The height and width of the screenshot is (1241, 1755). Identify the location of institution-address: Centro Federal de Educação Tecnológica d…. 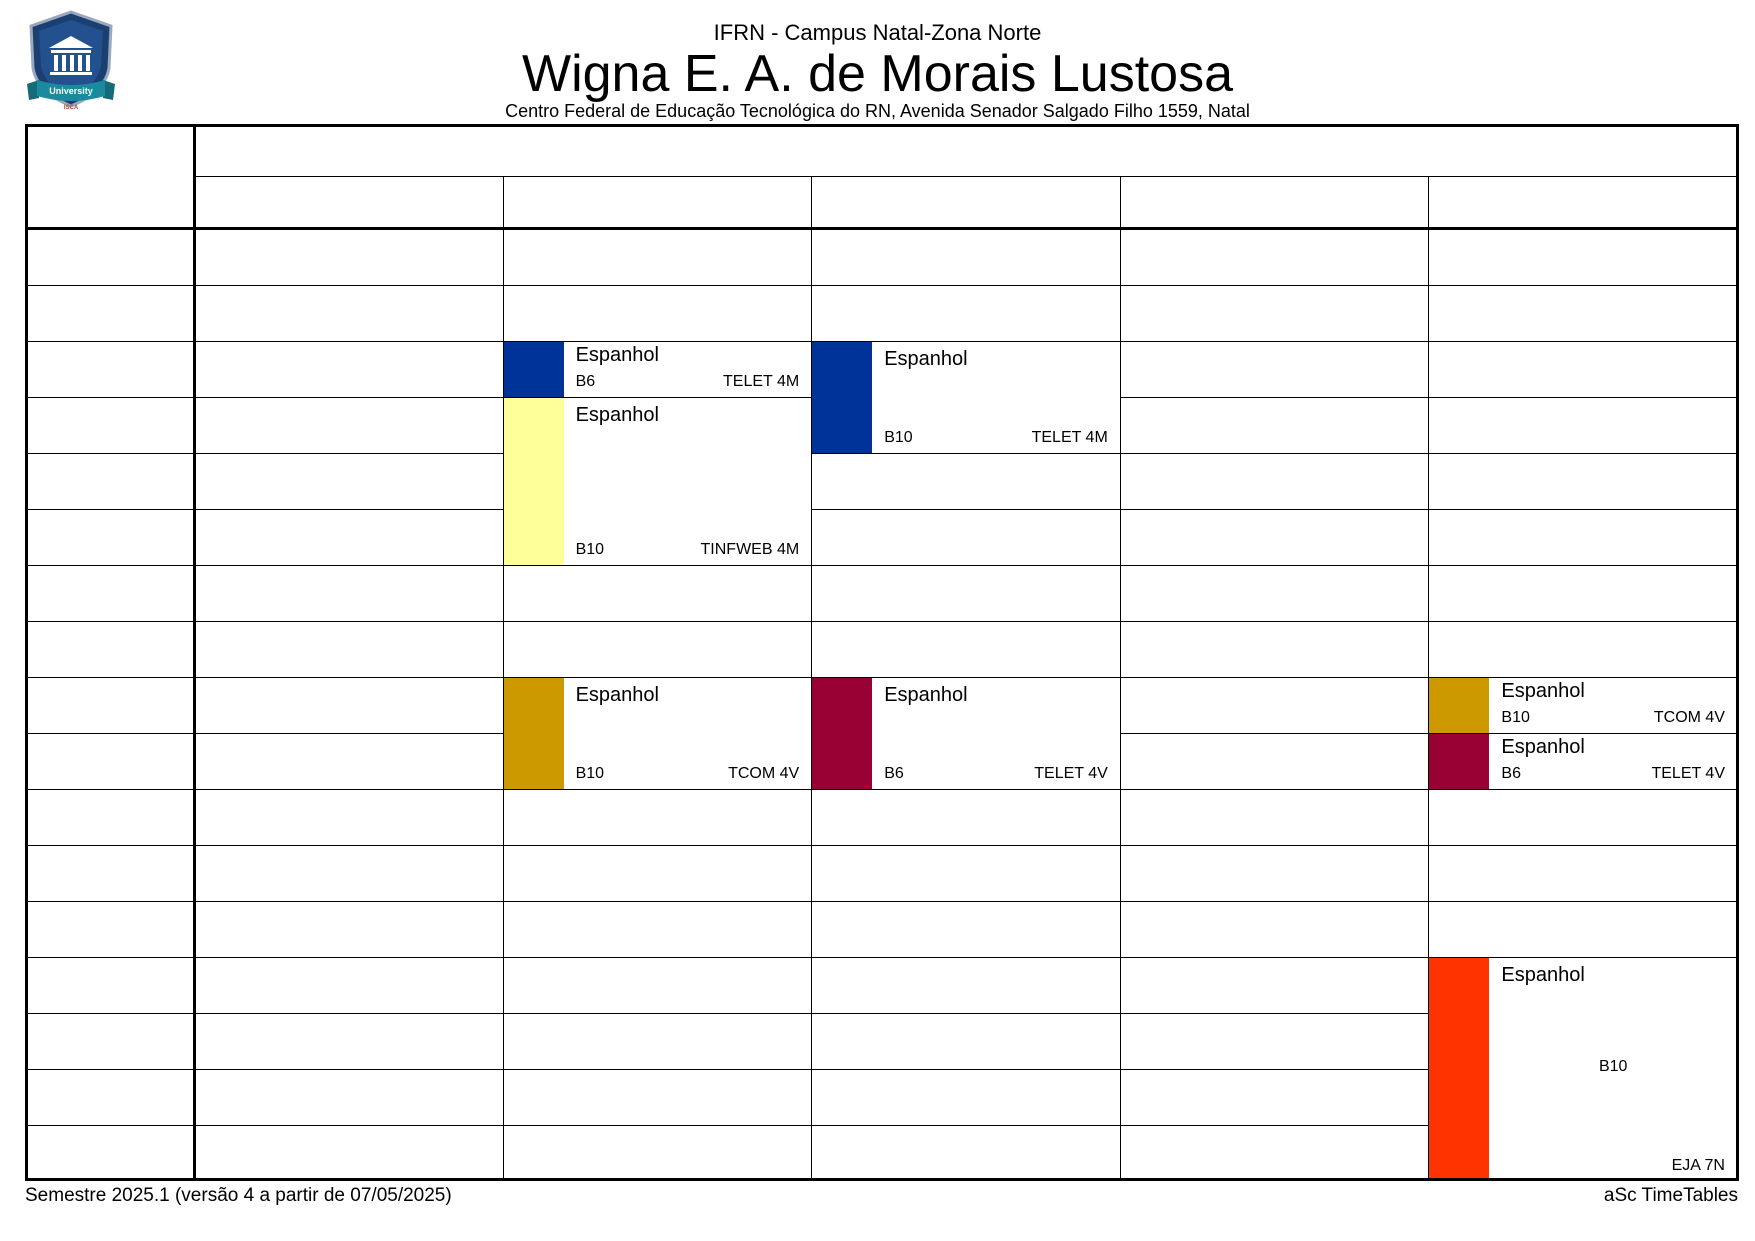
(877, 111).